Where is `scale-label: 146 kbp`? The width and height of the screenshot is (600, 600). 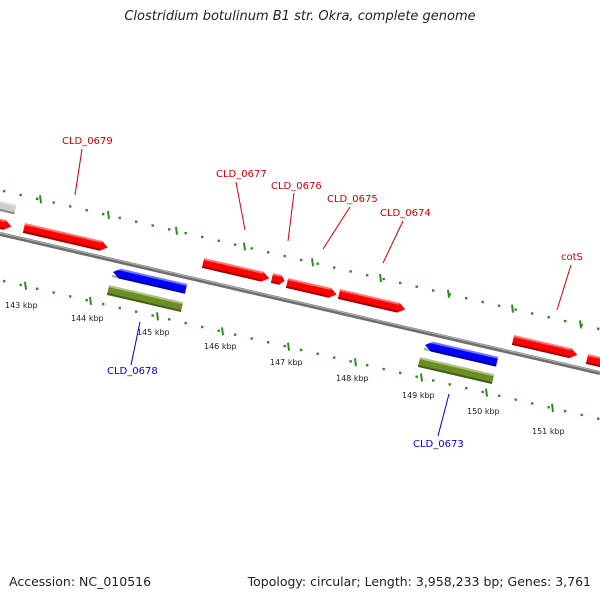
scale-label: 146 kbp is located at coordinates (220, 346).